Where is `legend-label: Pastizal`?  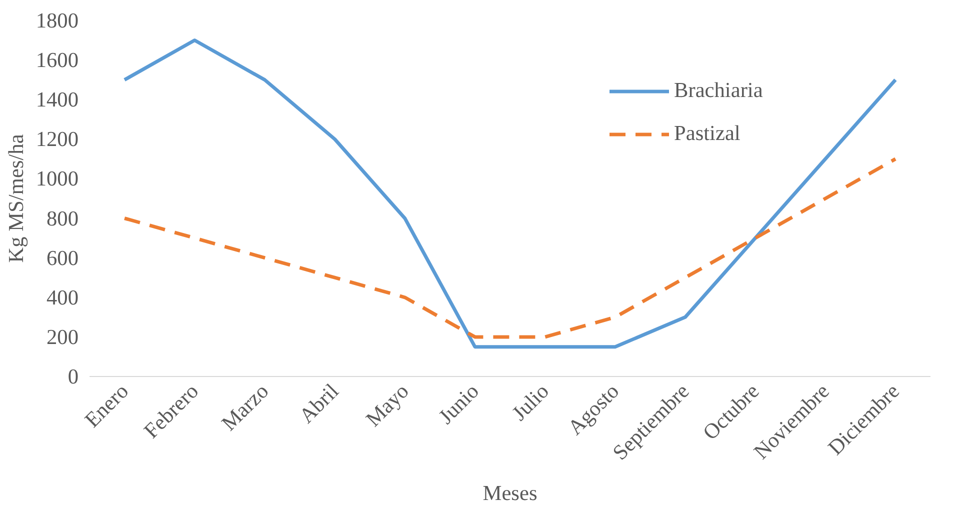 legend-label: Pastizal is located at coordinates (707, 133).